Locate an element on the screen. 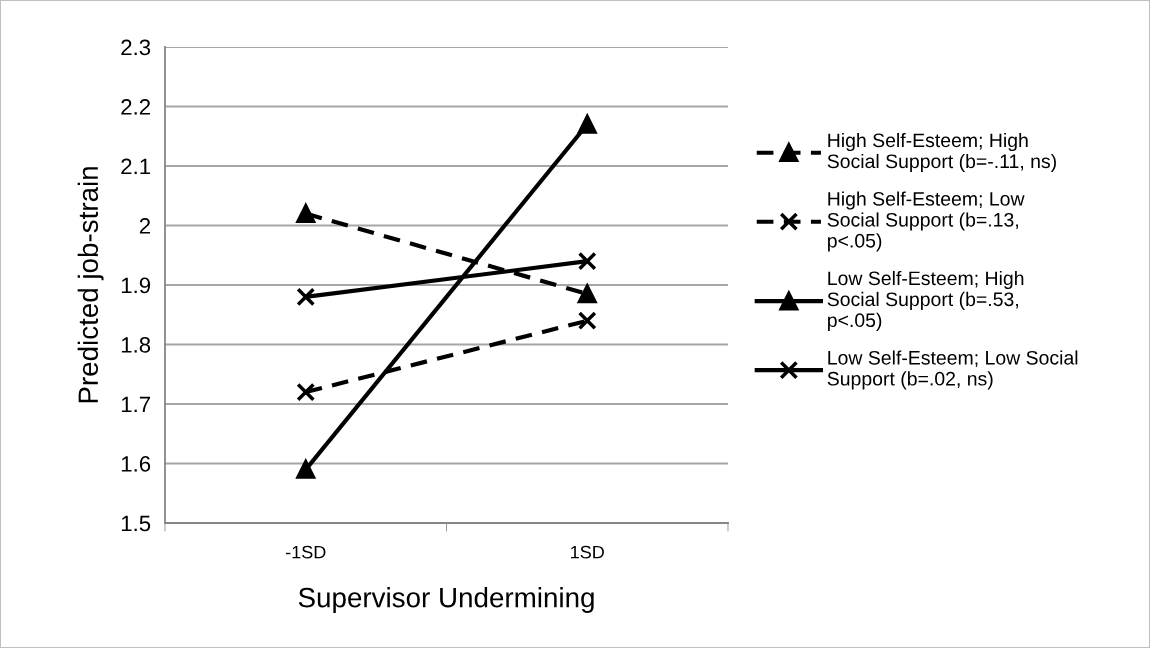 The image size is (1150, 648). y-tick-label: 2.2 is located at coordinates (135, 107).